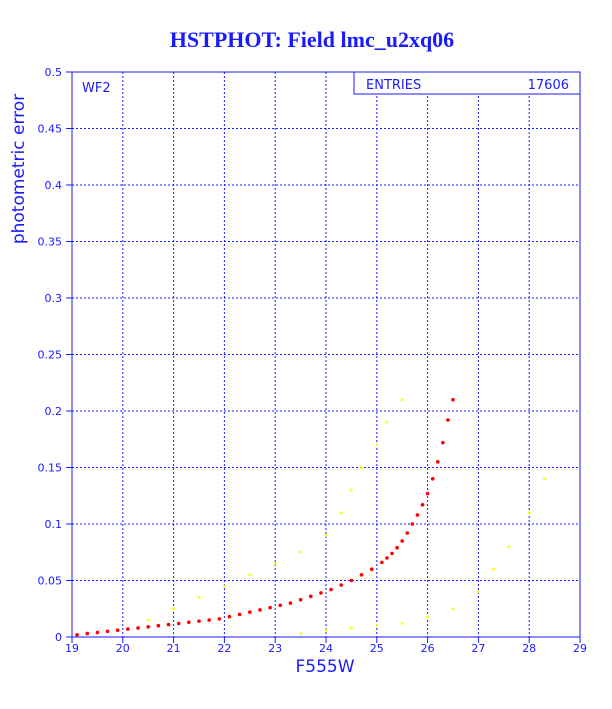  What do you see at coordinates (54, 411) in the screenshot?
I see `y-tick-label: 0.2` at bounding box center [54, 411].